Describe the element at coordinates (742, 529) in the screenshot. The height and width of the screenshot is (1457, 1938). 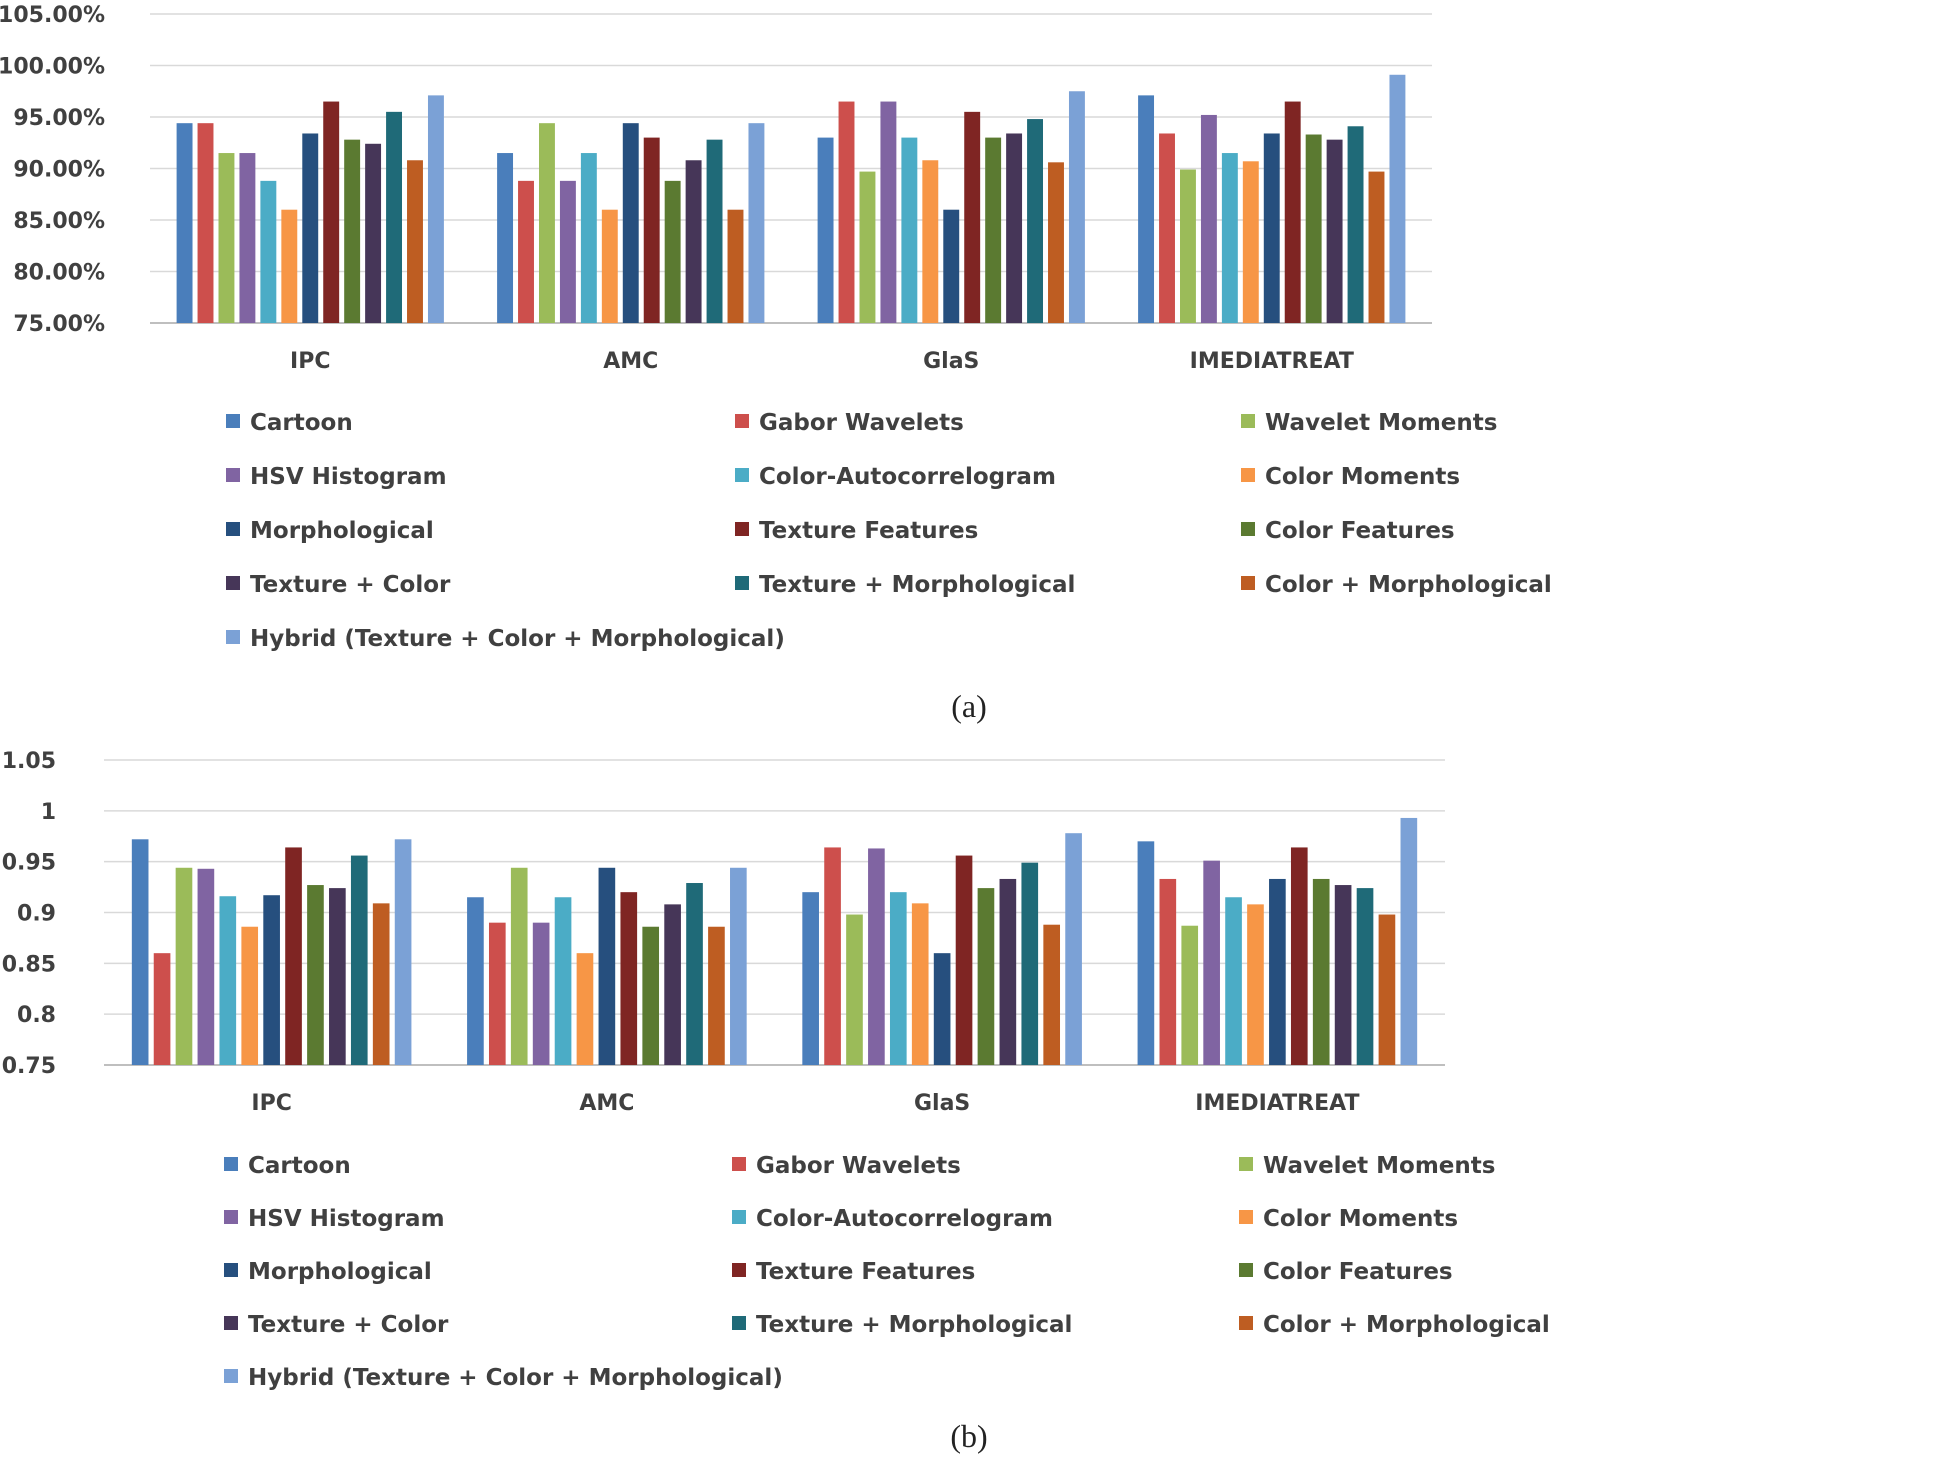
I see `legend-swatch-texture-features` at that location.